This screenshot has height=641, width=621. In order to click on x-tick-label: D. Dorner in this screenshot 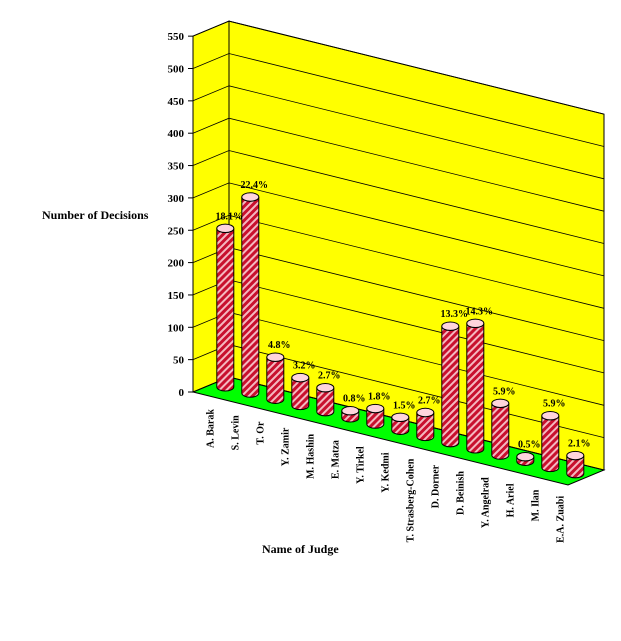, I will do `click(436, 486)`.